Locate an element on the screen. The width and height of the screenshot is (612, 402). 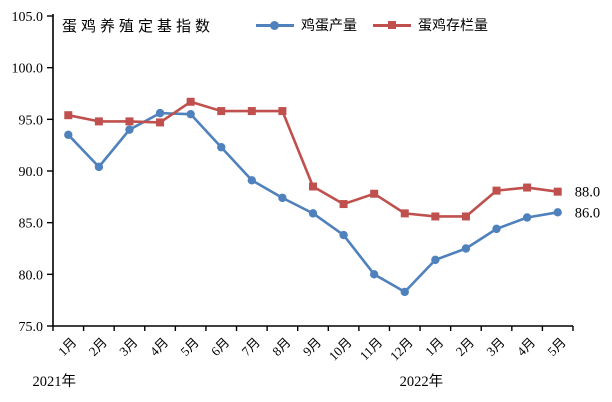
y-tick-label: 90.0 is located at coordinates (31, 172).